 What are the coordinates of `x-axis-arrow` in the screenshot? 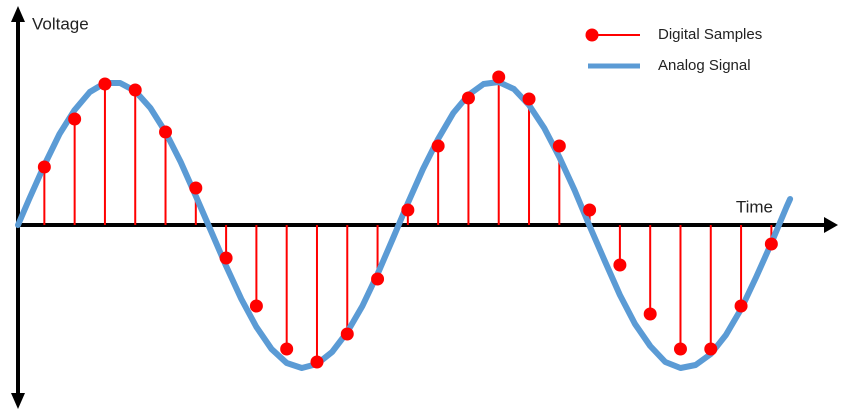 It's located at (831, 225).